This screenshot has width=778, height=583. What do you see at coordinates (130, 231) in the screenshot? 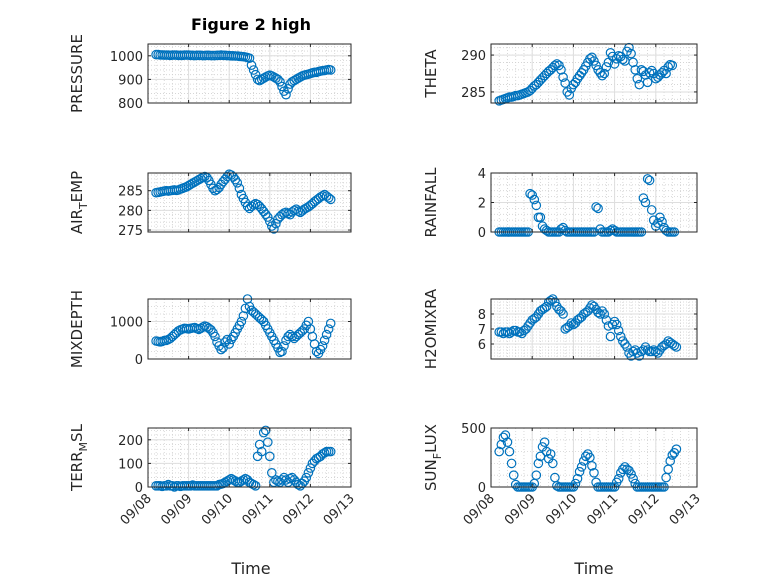
I see `y-tick-label: 275` at bounding box center [130, 231].